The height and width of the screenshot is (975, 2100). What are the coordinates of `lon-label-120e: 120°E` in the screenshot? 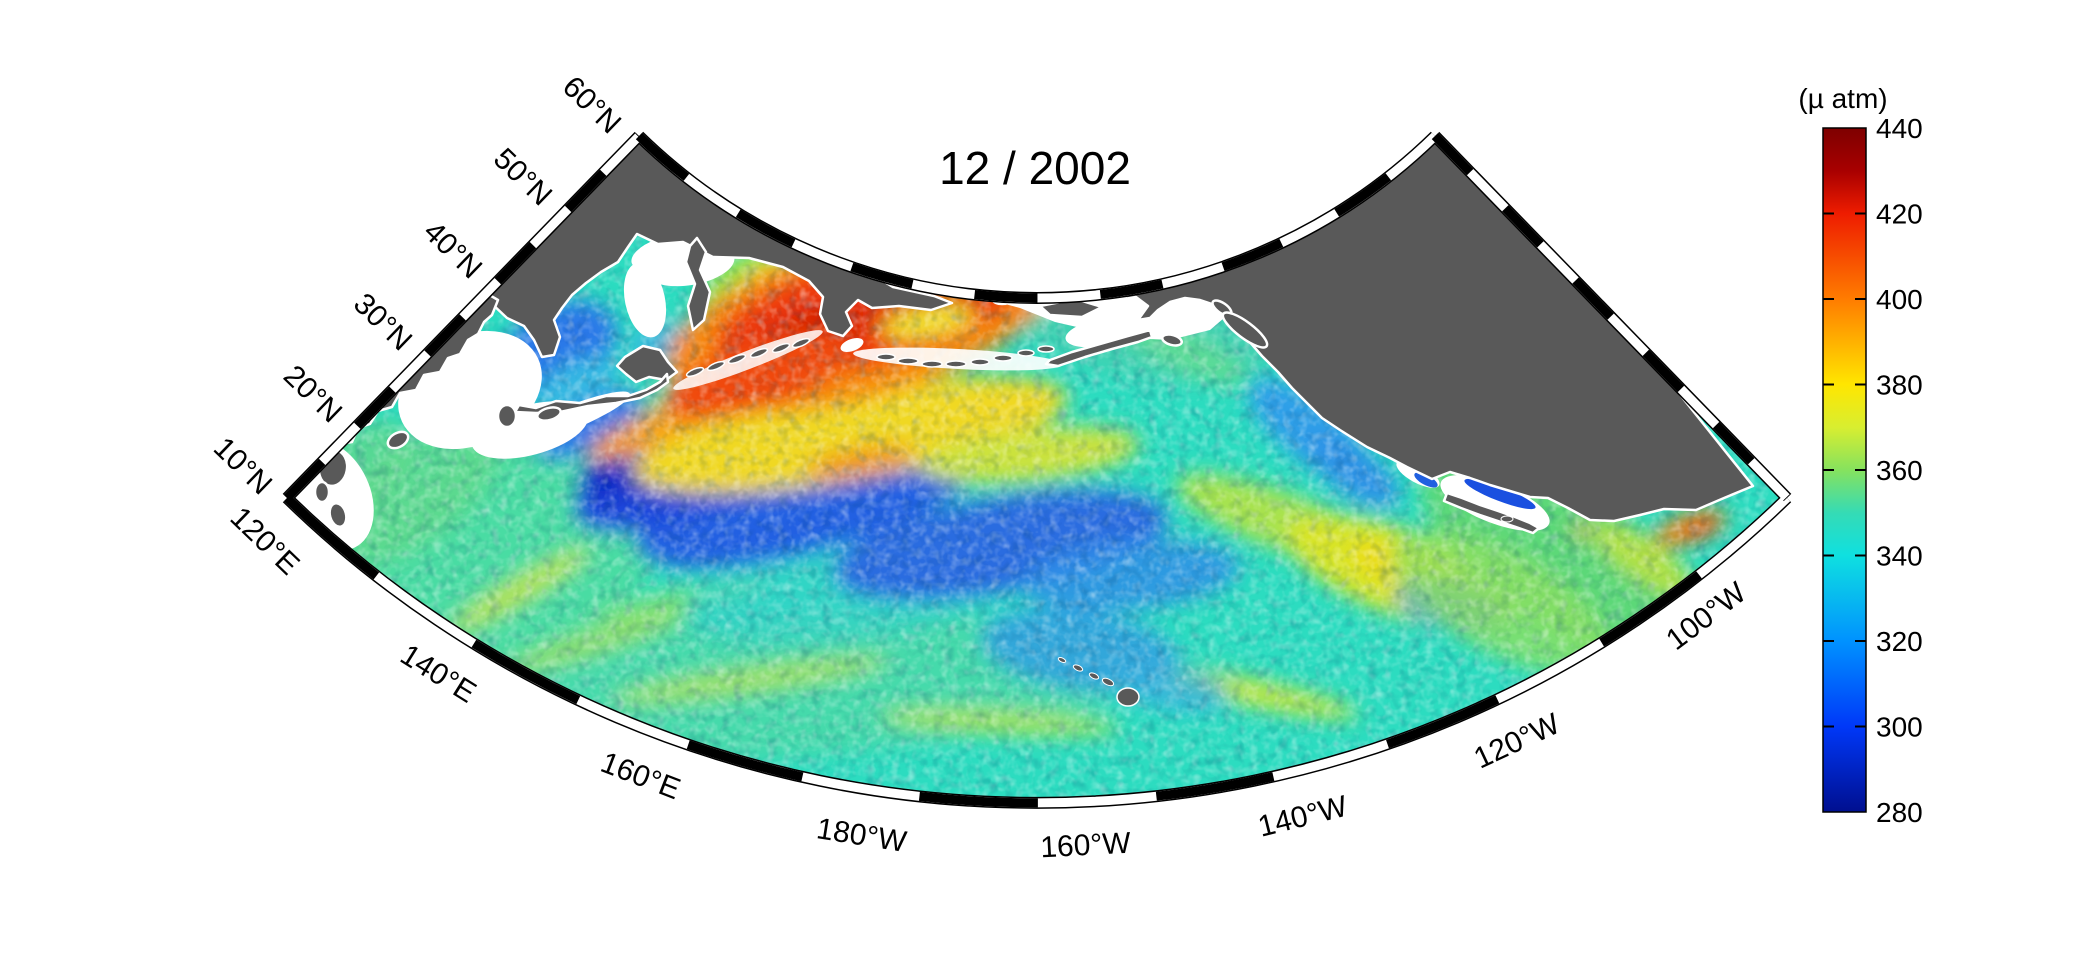 It's located at (265, 541).